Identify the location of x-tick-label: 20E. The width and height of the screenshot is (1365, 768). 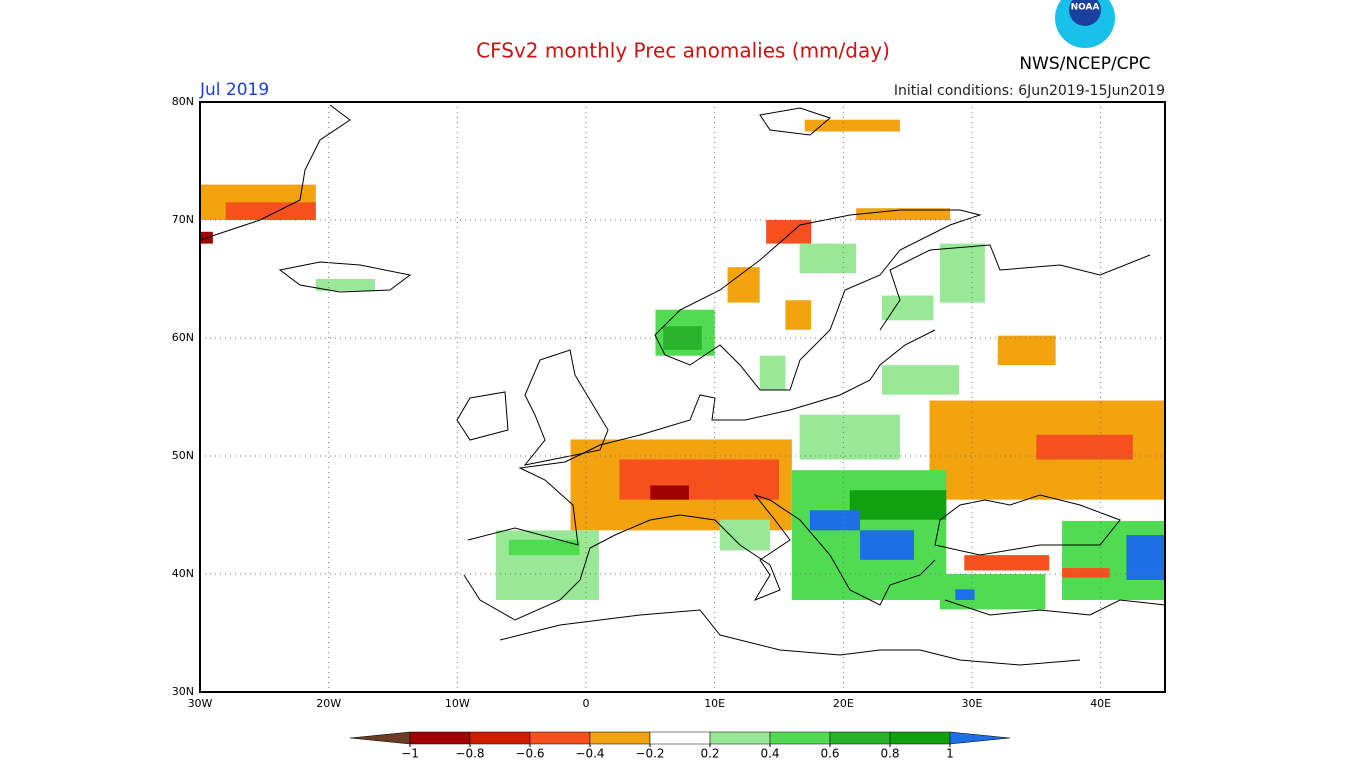
(843, 703).